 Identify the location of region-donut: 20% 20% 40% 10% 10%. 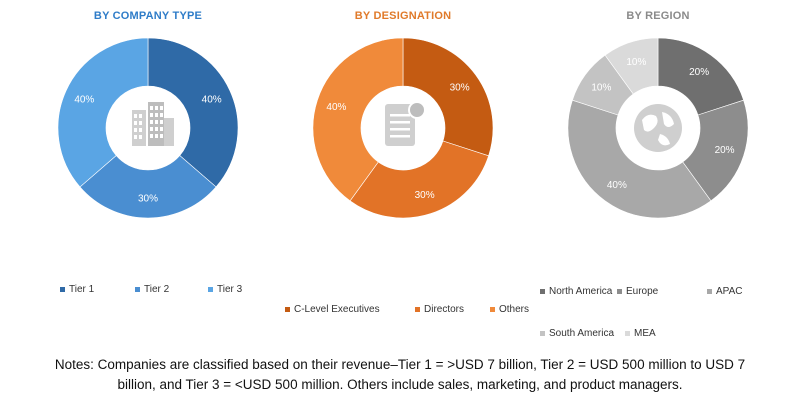
(658, 128).